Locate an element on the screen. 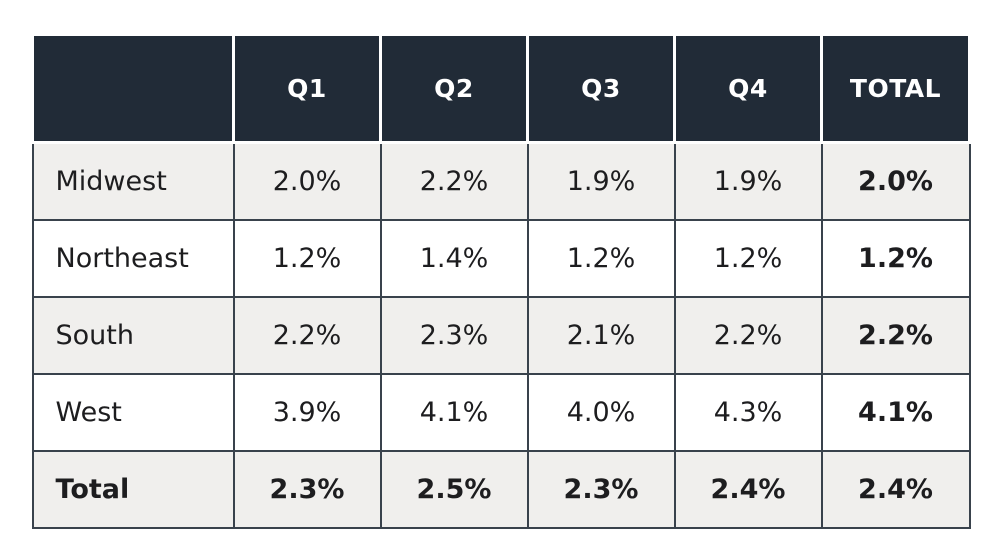 The image size is (1000, 555). table-row: West 3.9% 4.1% 4.0% 4.3% 4.1% is located at coordinates (501, 412).